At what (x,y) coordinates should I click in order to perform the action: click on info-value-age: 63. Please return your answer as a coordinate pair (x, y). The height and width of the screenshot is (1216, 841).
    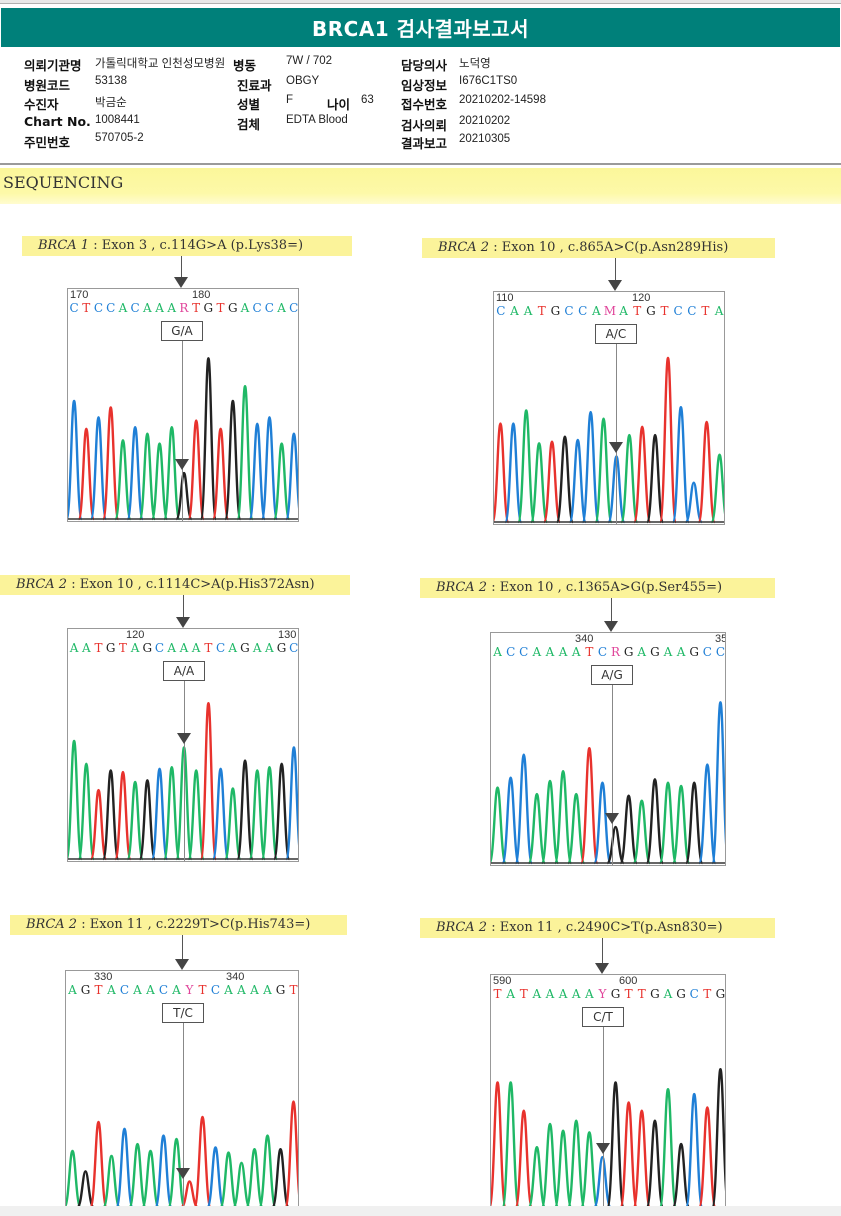
    Looking at the image, I should click on (367, 100).